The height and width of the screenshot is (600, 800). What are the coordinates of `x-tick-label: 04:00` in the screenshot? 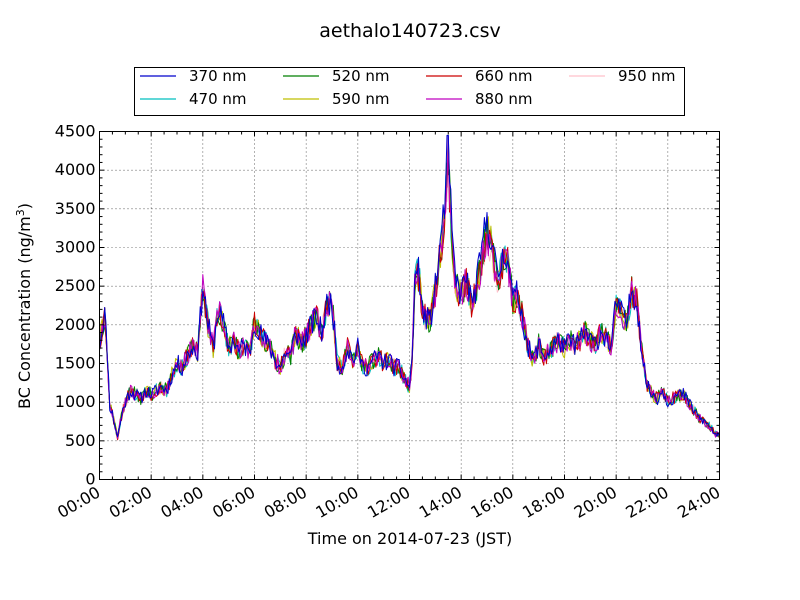 It's located at (181, 503).